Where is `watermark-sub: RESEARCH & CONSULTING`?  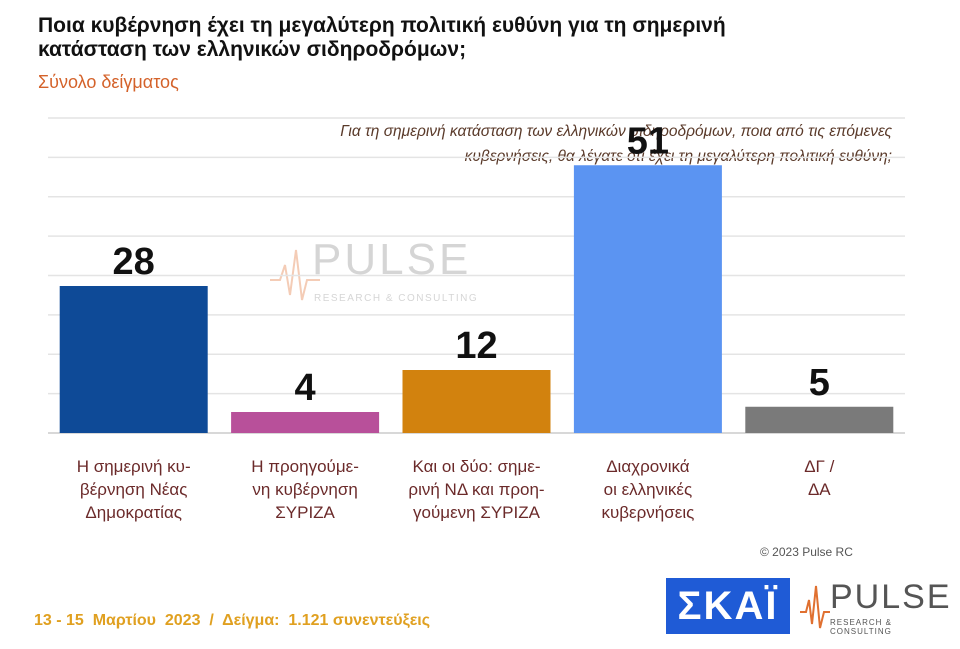 watermark-sub: RESEARCH & CONSULTING is located at coordinates (396, 298).